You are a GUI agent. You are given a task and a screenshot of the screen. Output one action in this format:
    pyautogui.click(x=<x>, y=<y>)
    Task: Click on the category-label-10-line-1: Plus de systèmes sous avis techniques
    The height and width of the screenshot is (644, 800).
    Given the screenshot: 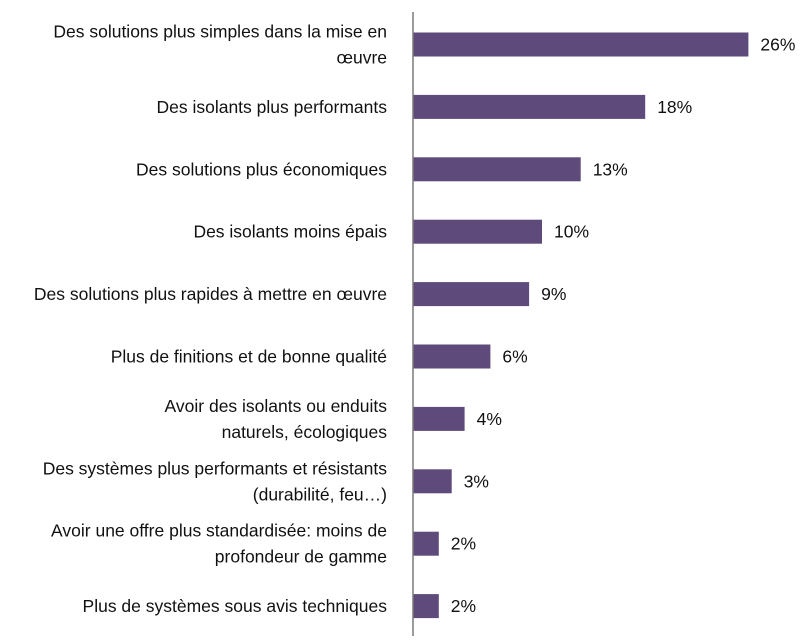 What is the action you would take?
    pyautogui.click(x=235, y=606)
    